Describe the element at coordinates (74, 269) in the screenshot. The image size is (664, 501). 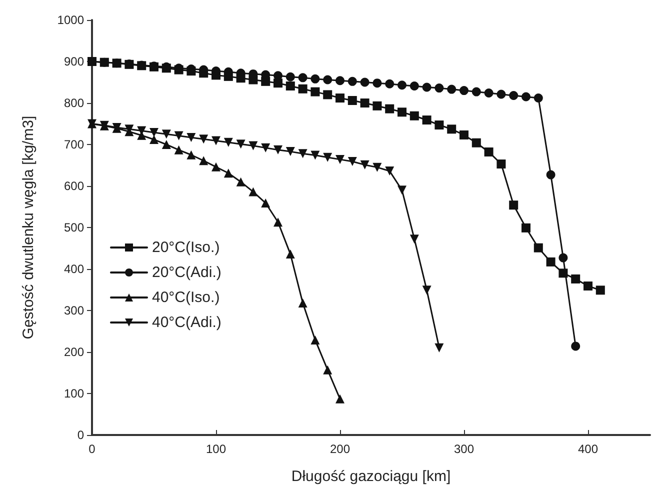
I see `y-tick-label: 400` at that location.